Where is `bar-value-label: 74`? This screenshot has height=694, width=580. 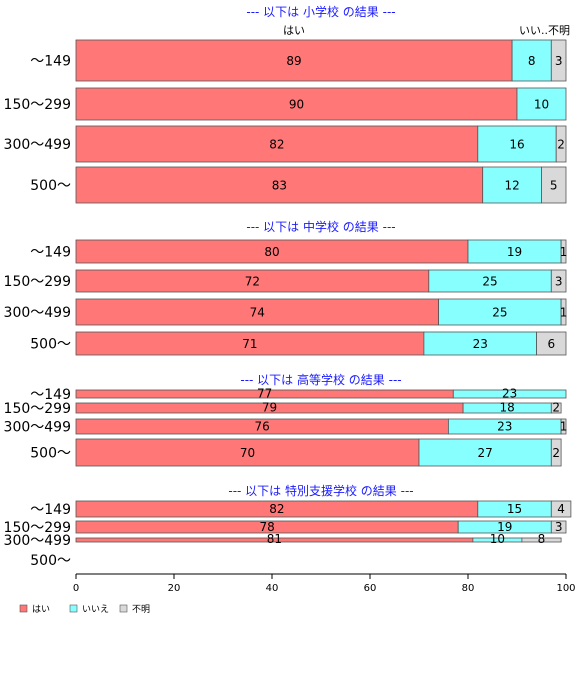
bar-value-label: 74 is located at coordinates (257, 312).